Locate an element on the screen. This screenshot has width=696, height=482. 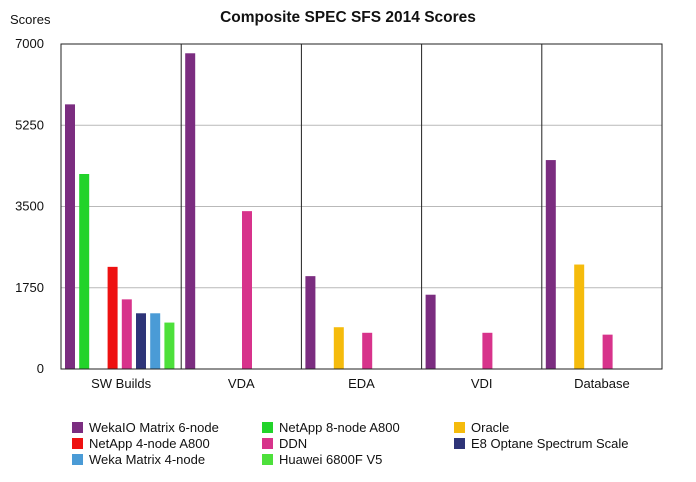
bar-e8-optane-spectrum-scale-sw-builds is located at coordinates (141, 341).